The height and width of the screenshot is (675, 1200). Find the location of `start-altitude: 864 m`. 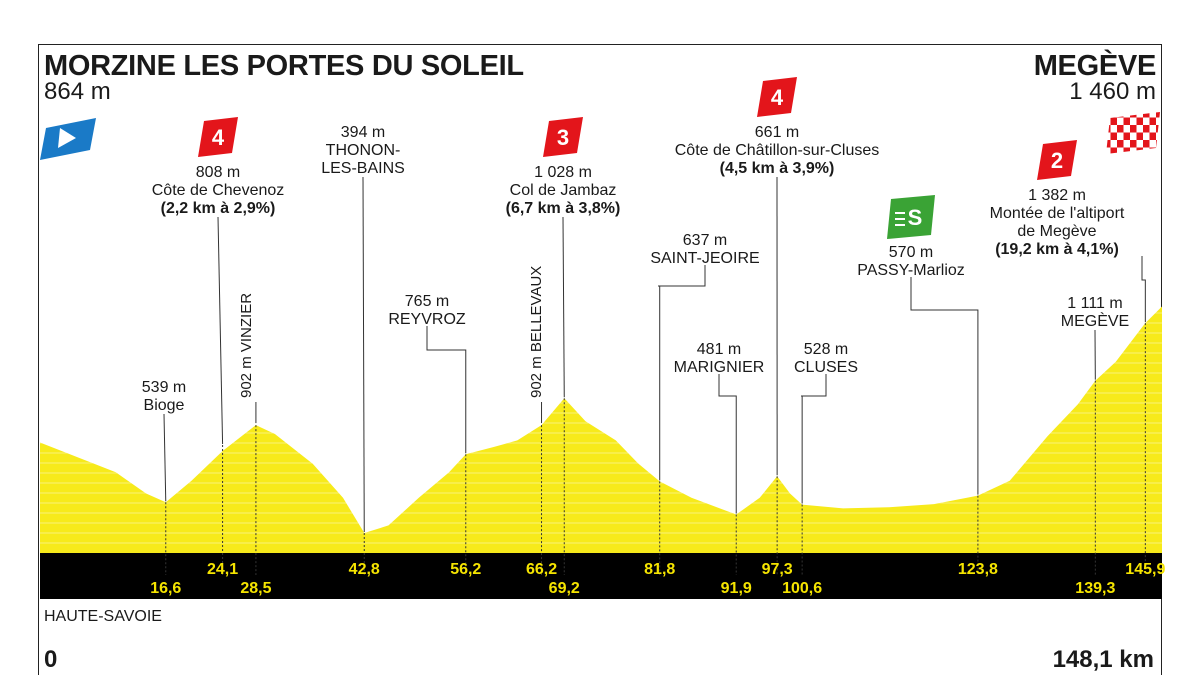

start-altitude: 864 m is located at coordinates (77, 91).